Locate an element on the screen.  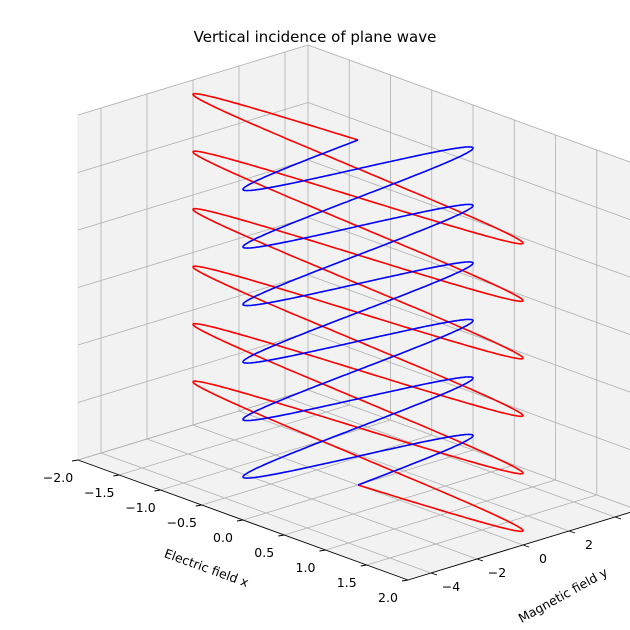
chart-title: Vertical incidence of plane wave is located at coordinates (315, 37).